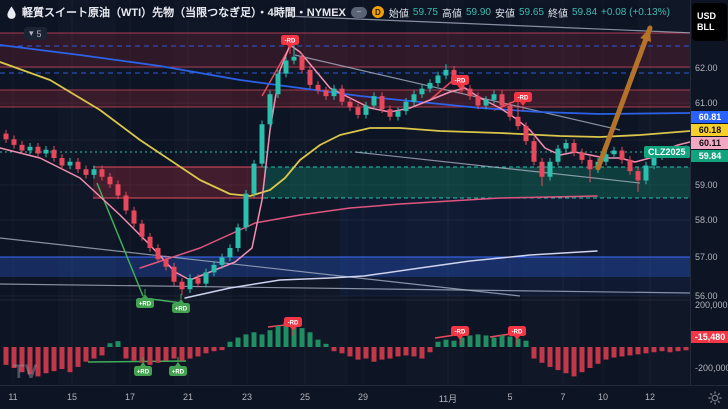 Image resolution: width=728 pixels, height=409 pixels. I want to click on price-tick: 56.00, so click(706, 296).